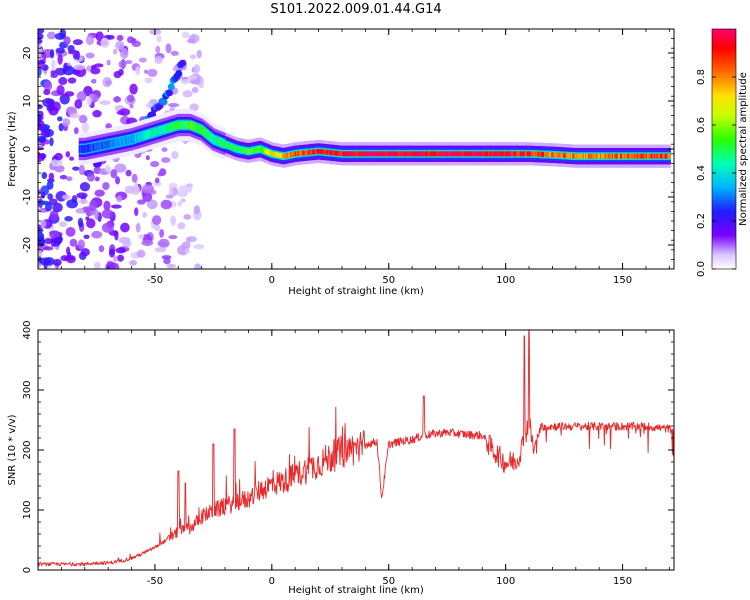  Describe the element at coordinates (716, 173) in the screenshot. I see `colorbar-ticks: 0.0 0.2 0.4 0.6 0.8` at that location.